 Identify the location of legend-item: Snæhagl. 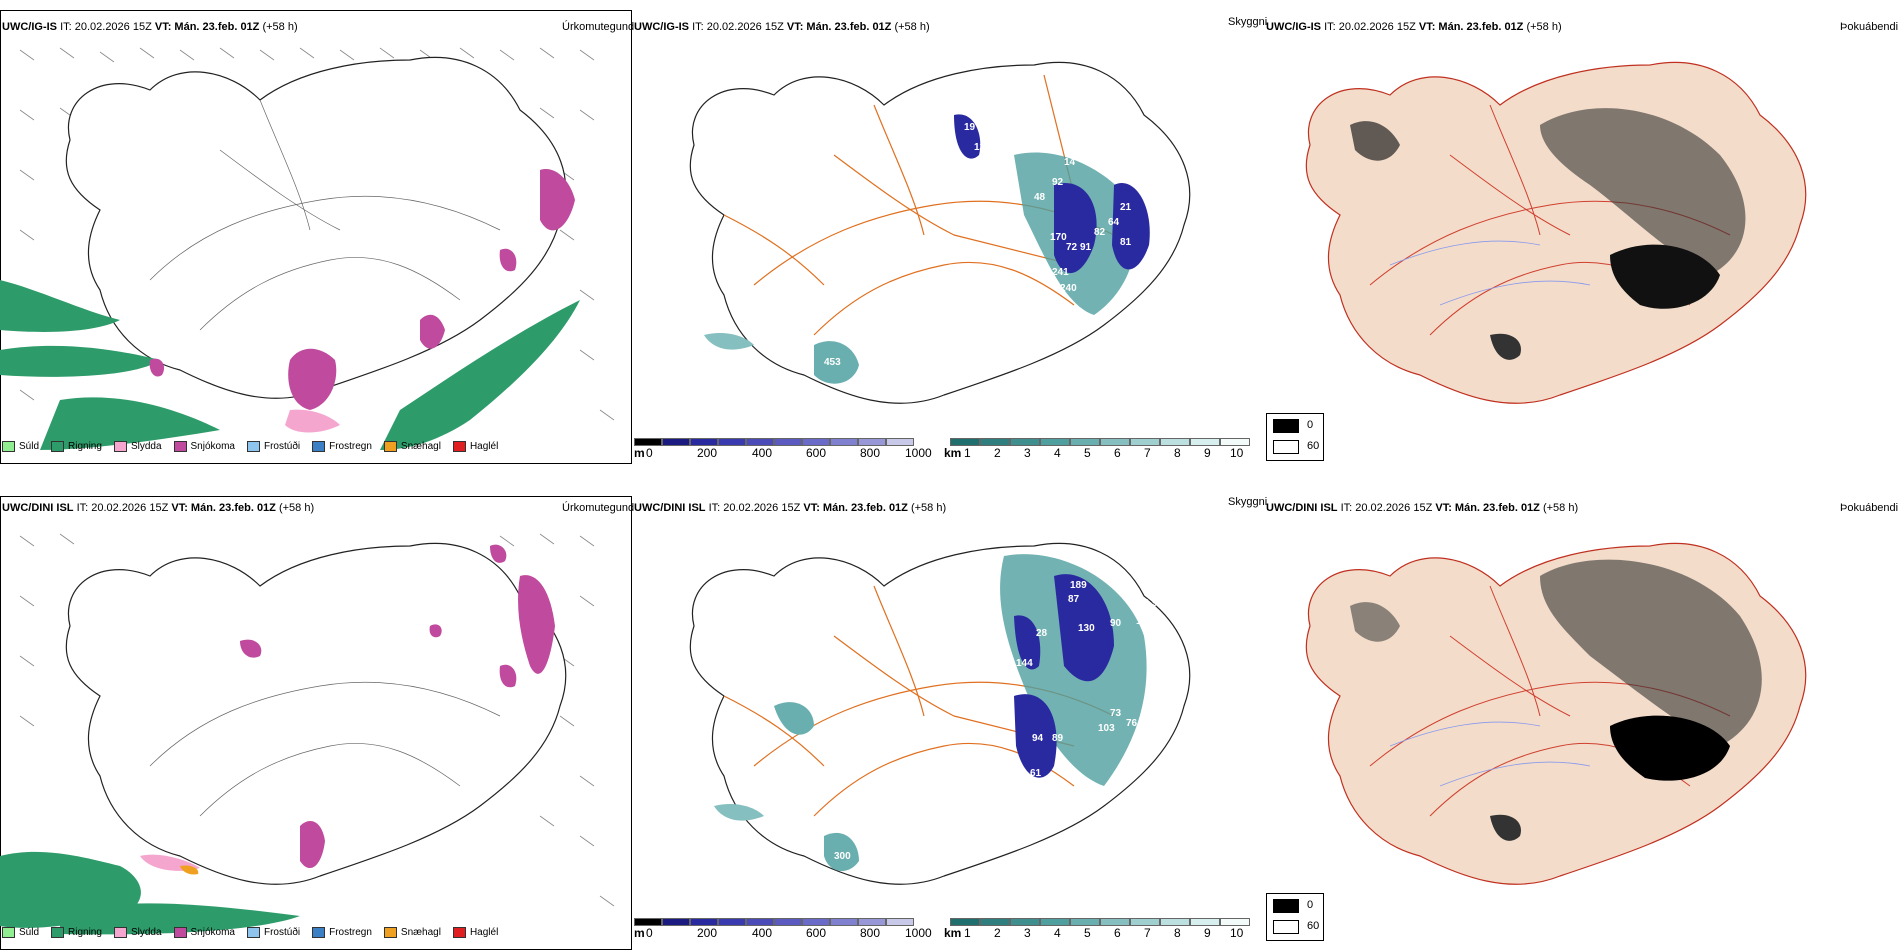
(412, 932).